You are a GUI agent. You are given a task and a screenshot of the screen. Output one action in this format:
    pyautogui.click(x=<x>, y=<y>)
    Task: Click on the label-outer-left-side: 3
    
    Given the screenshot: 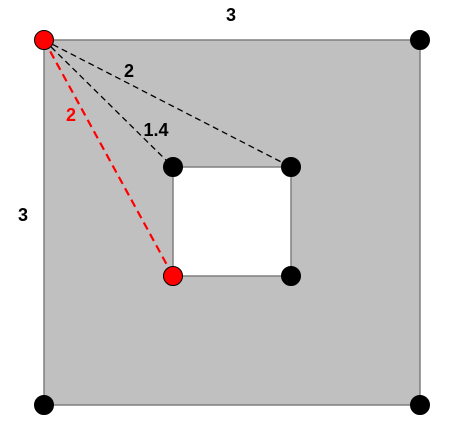 What is the action you would take?
    pyautogui.click(x=23, y=215)
    